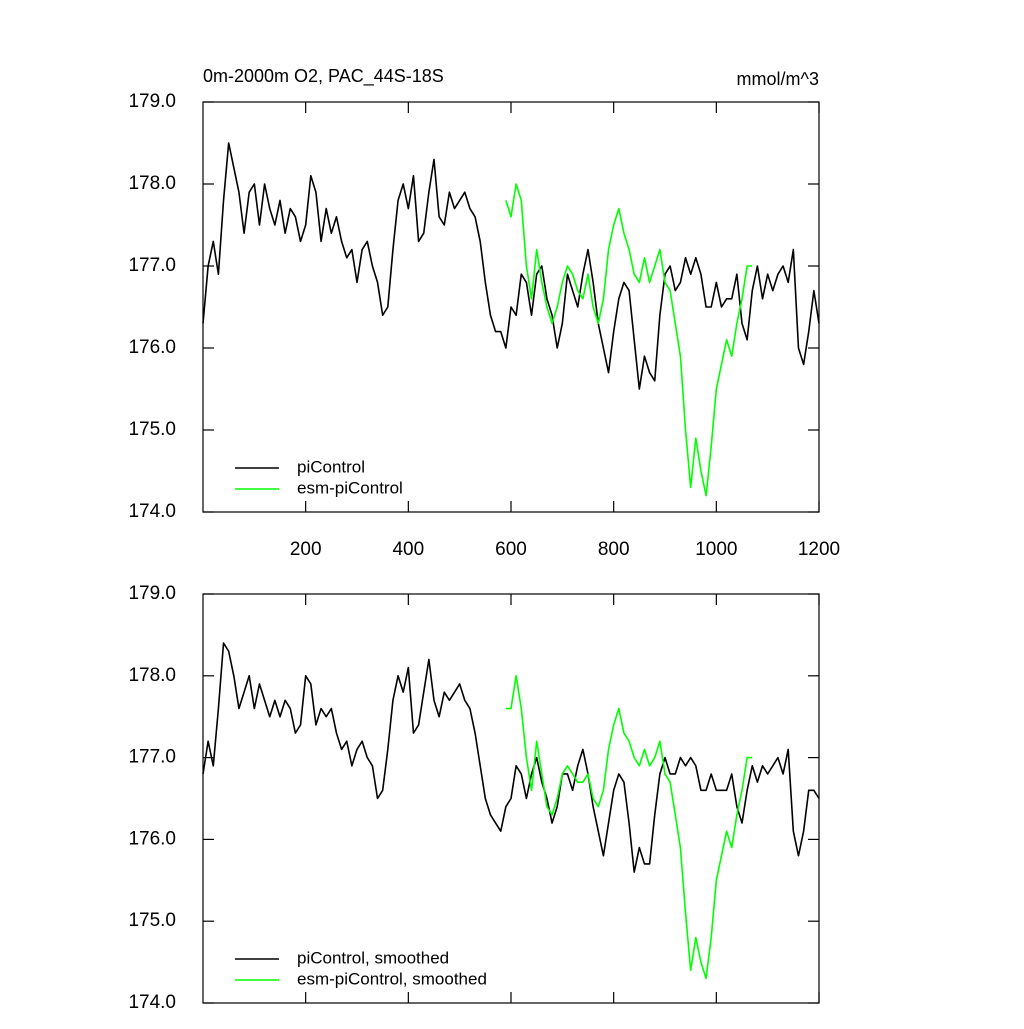 The width and height of the screenshot is (1024, 1029). I want to click on legend-label: piControl, smoothed, so click(373, 957).